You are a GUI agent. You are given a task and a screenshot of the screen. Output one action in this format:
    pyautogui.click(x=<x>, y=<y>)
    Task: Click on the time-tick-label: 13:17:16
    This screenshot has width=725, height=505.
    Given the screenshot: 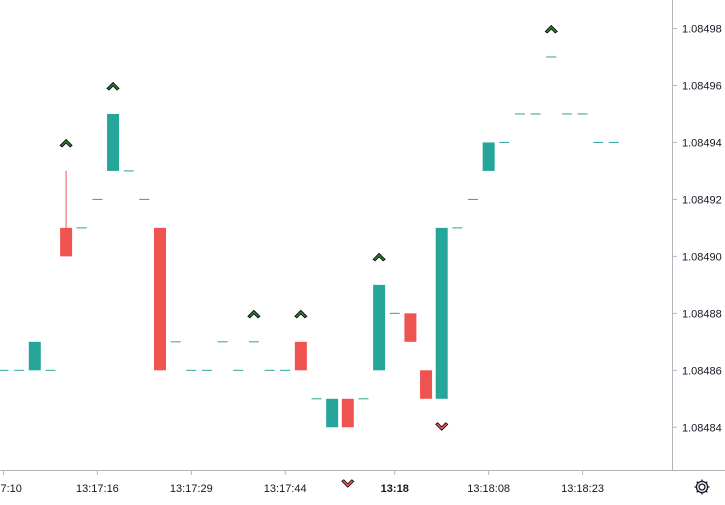 What is the action you would take?
    pyautogui.click(x=97, y=489)
    